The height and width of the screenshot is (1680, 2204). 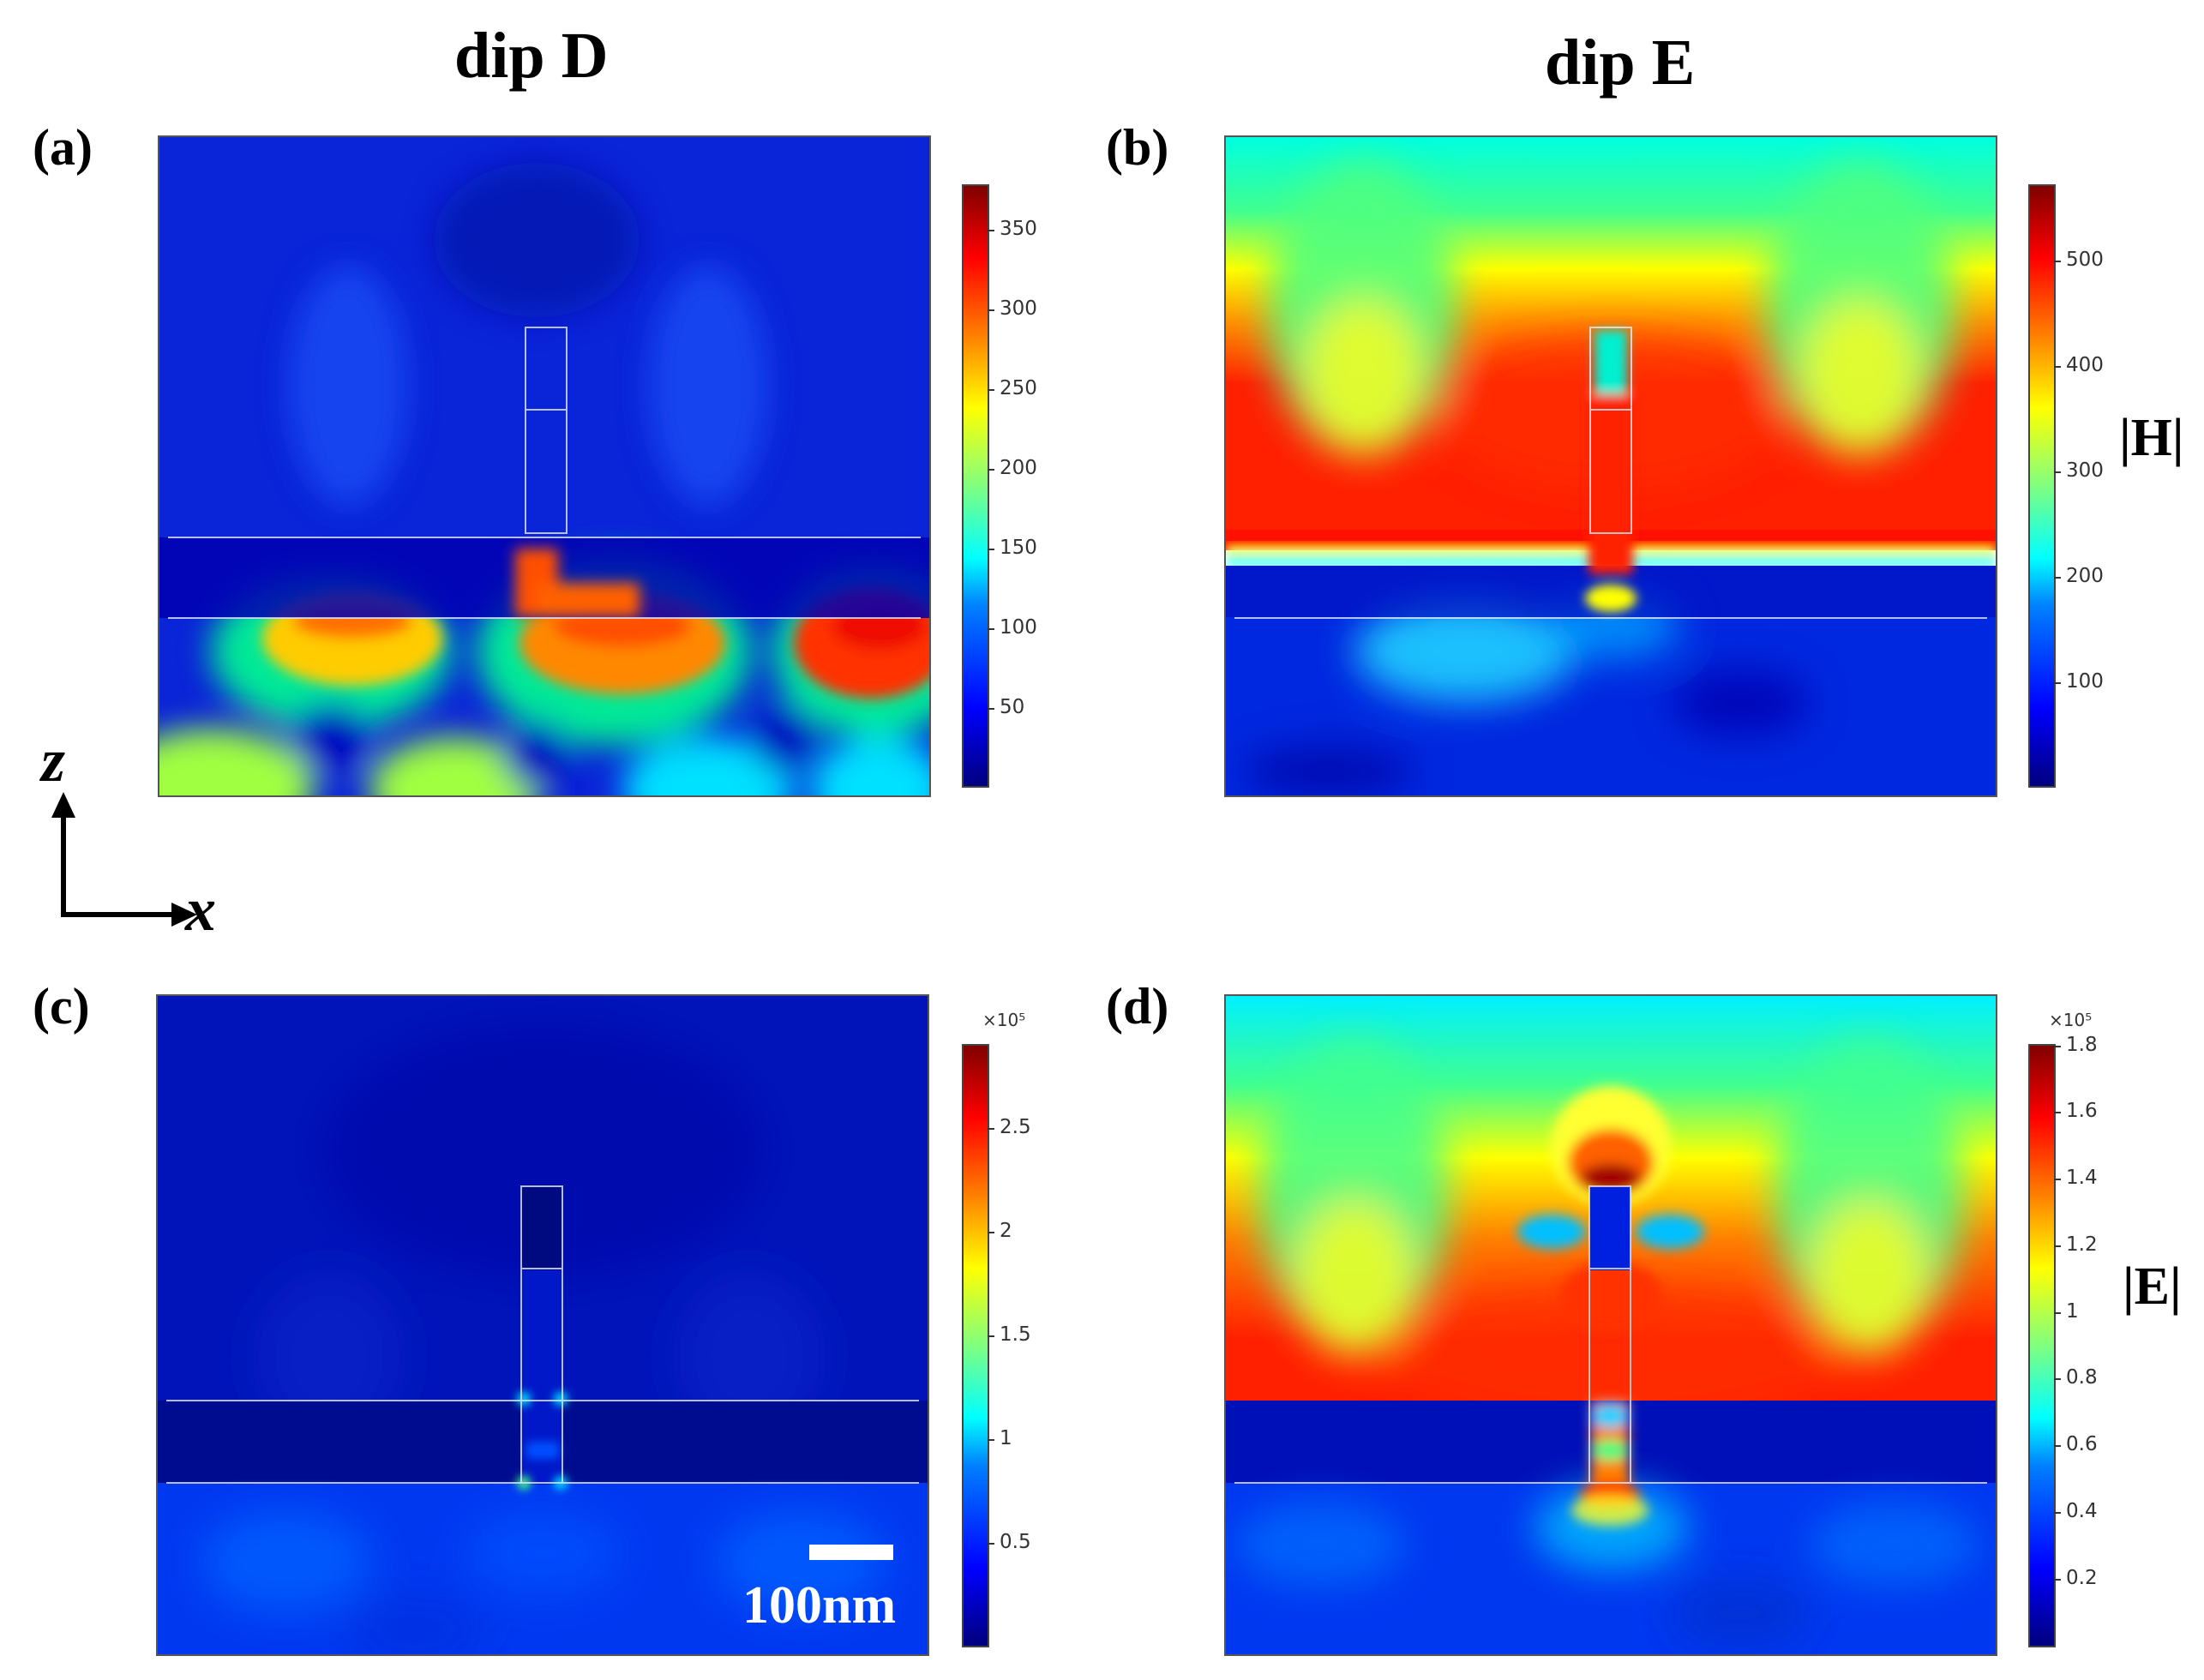 I want to click on colorbar-d-label-0.2: 0.2, so click(x=2082, y=1578).